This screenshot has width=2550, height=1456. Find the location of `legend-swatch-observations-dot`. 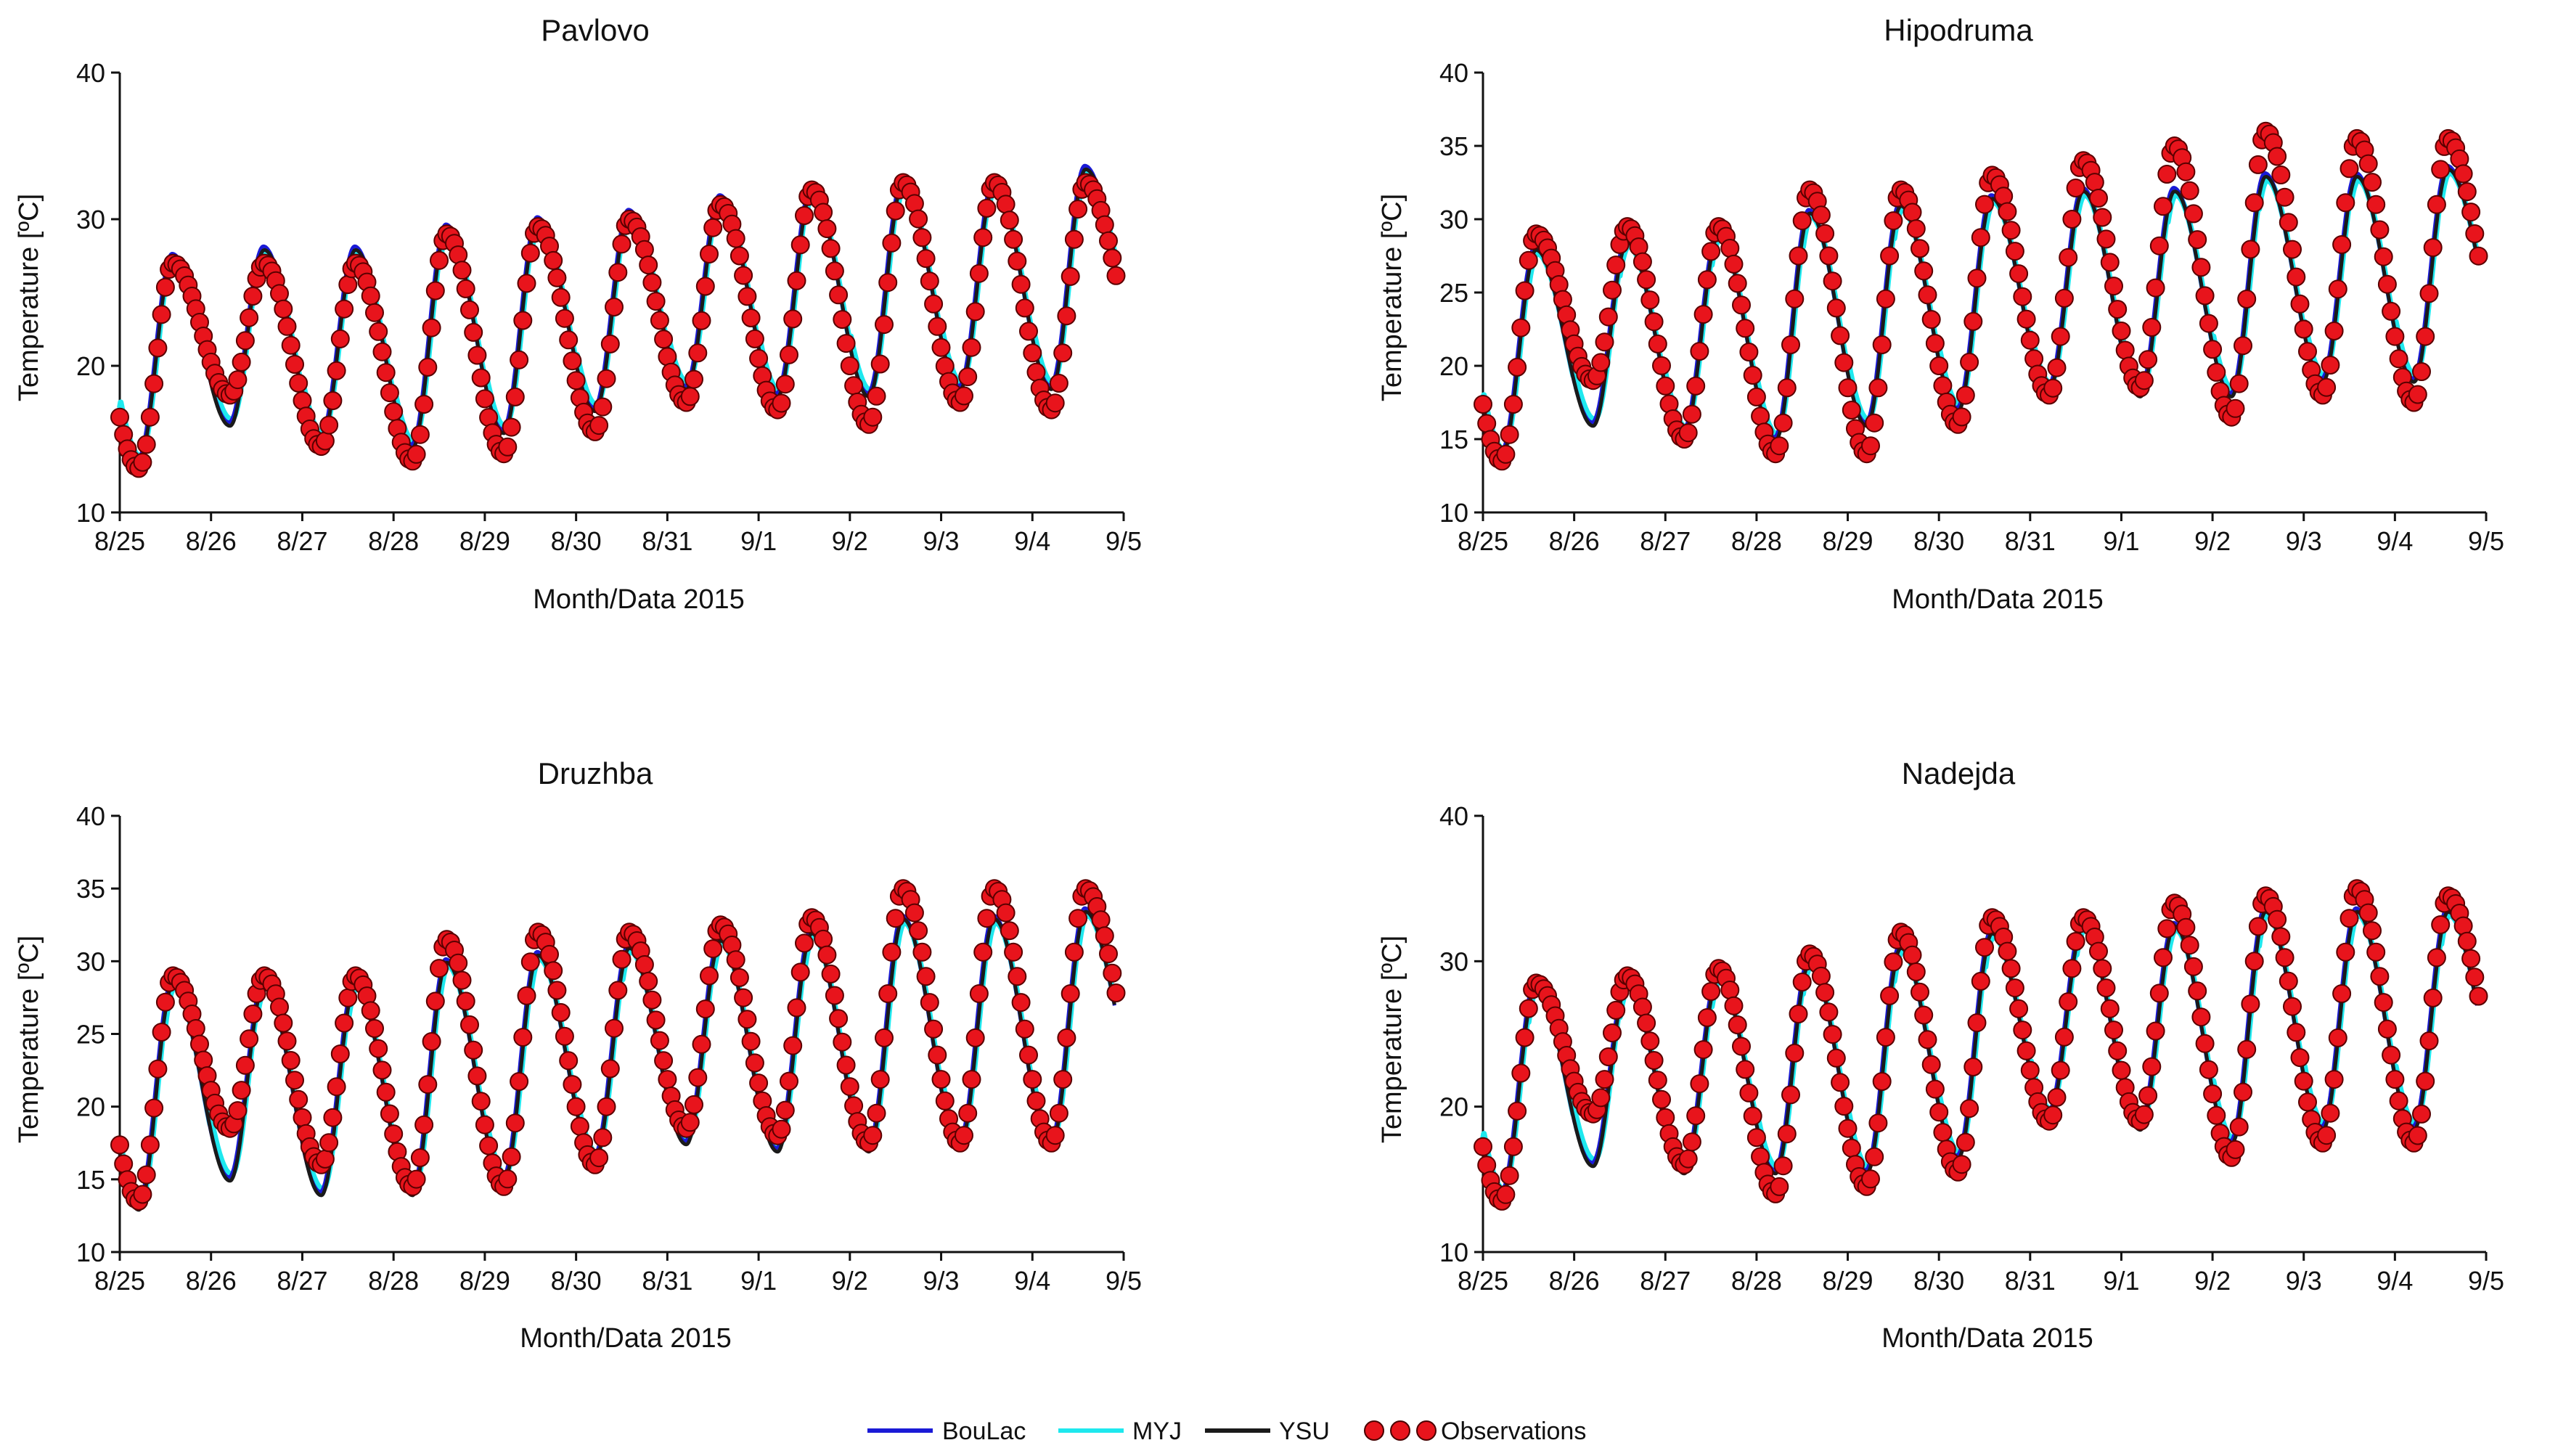

legend-swatch-observations-dot is located at coordinates (1374, 1430).